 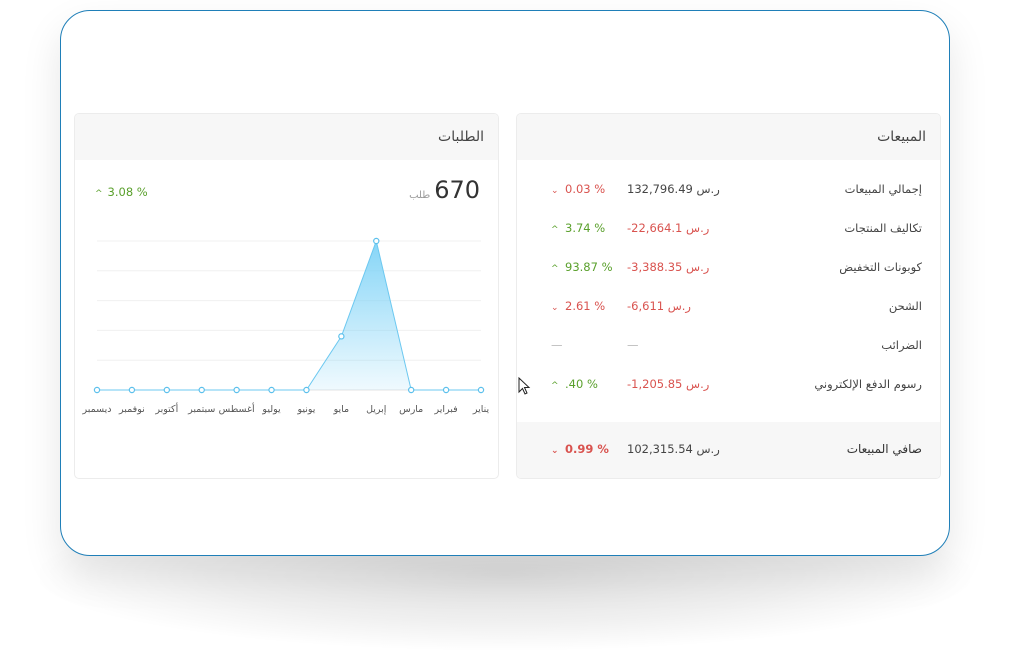 What do you see at coordinates (578, 306) in the screenshot?
I see `sales-row-change: ⌄ 2.61 %` at bounding box center [578, 306].